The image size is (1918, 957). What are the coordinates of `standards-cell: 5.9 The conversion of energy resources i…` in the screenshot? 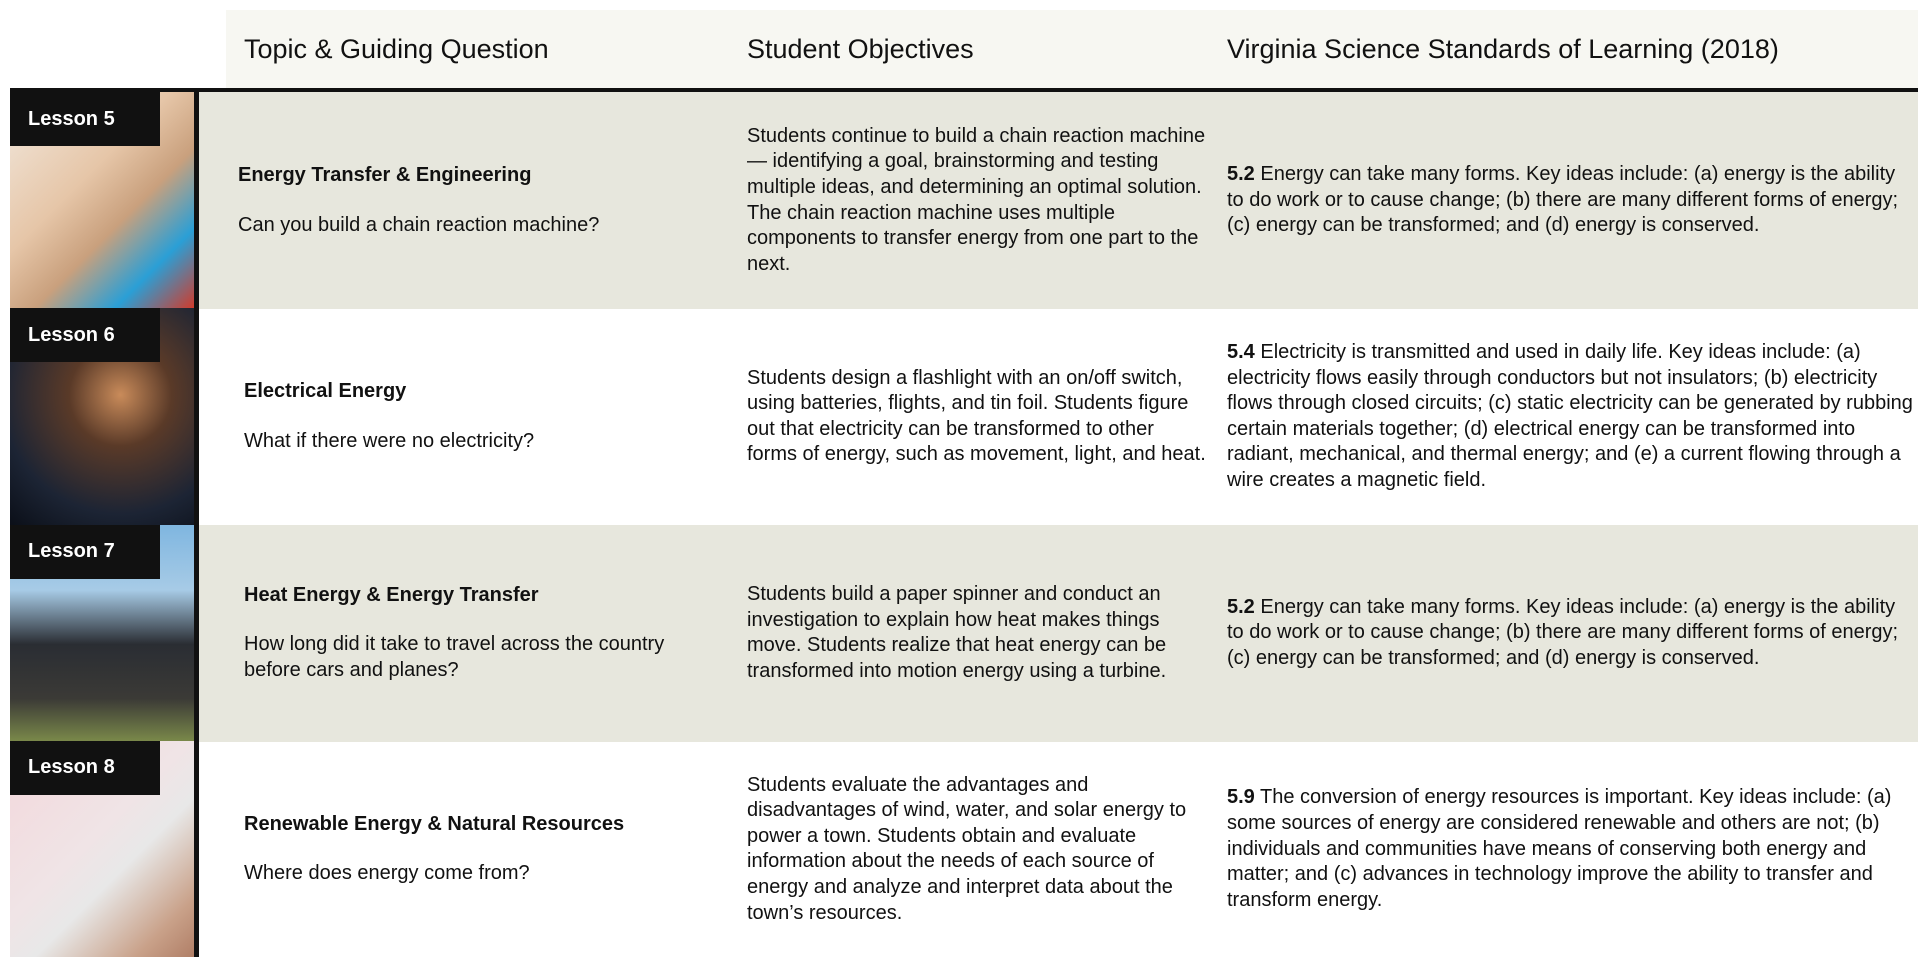 It's located at (1572, 849).